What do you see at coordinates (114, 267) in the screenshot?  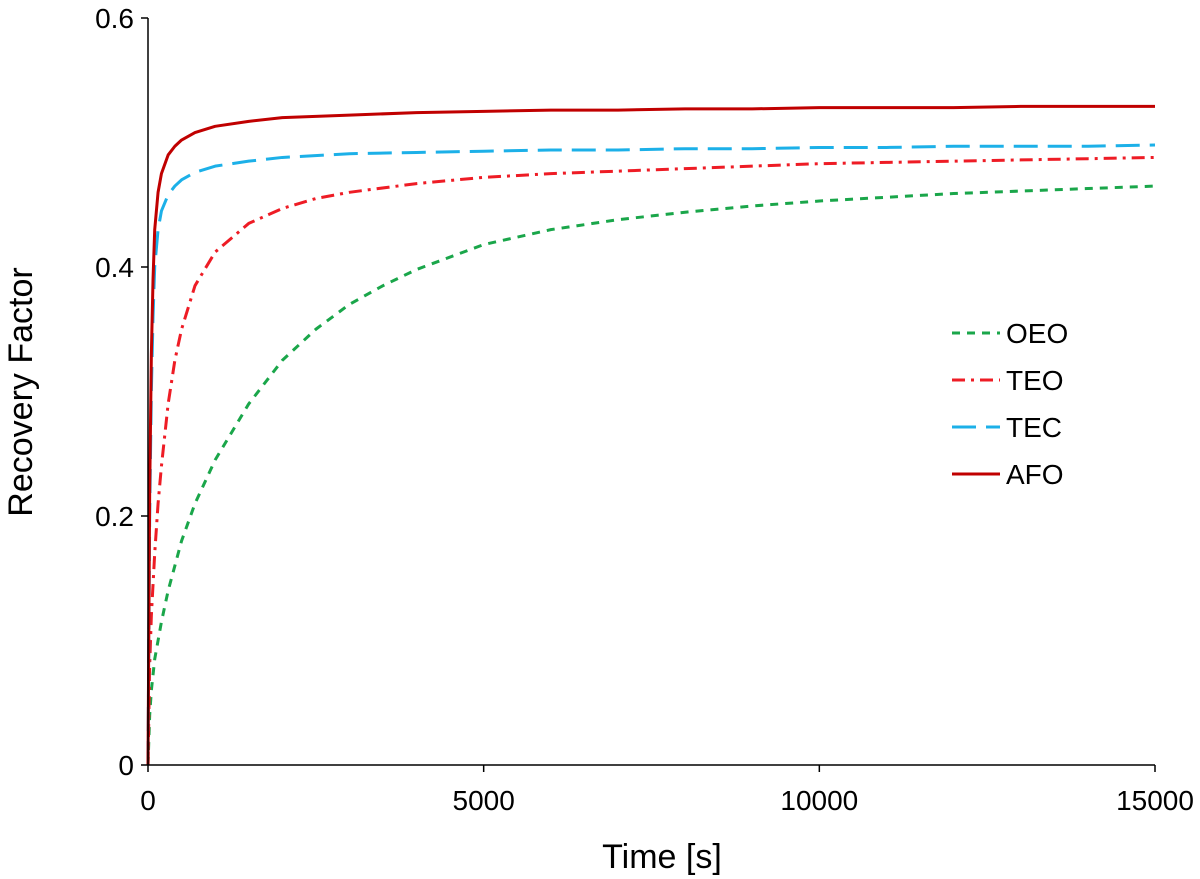 I see `y-tick-label: 0.4` at bounding box center [114, 267].